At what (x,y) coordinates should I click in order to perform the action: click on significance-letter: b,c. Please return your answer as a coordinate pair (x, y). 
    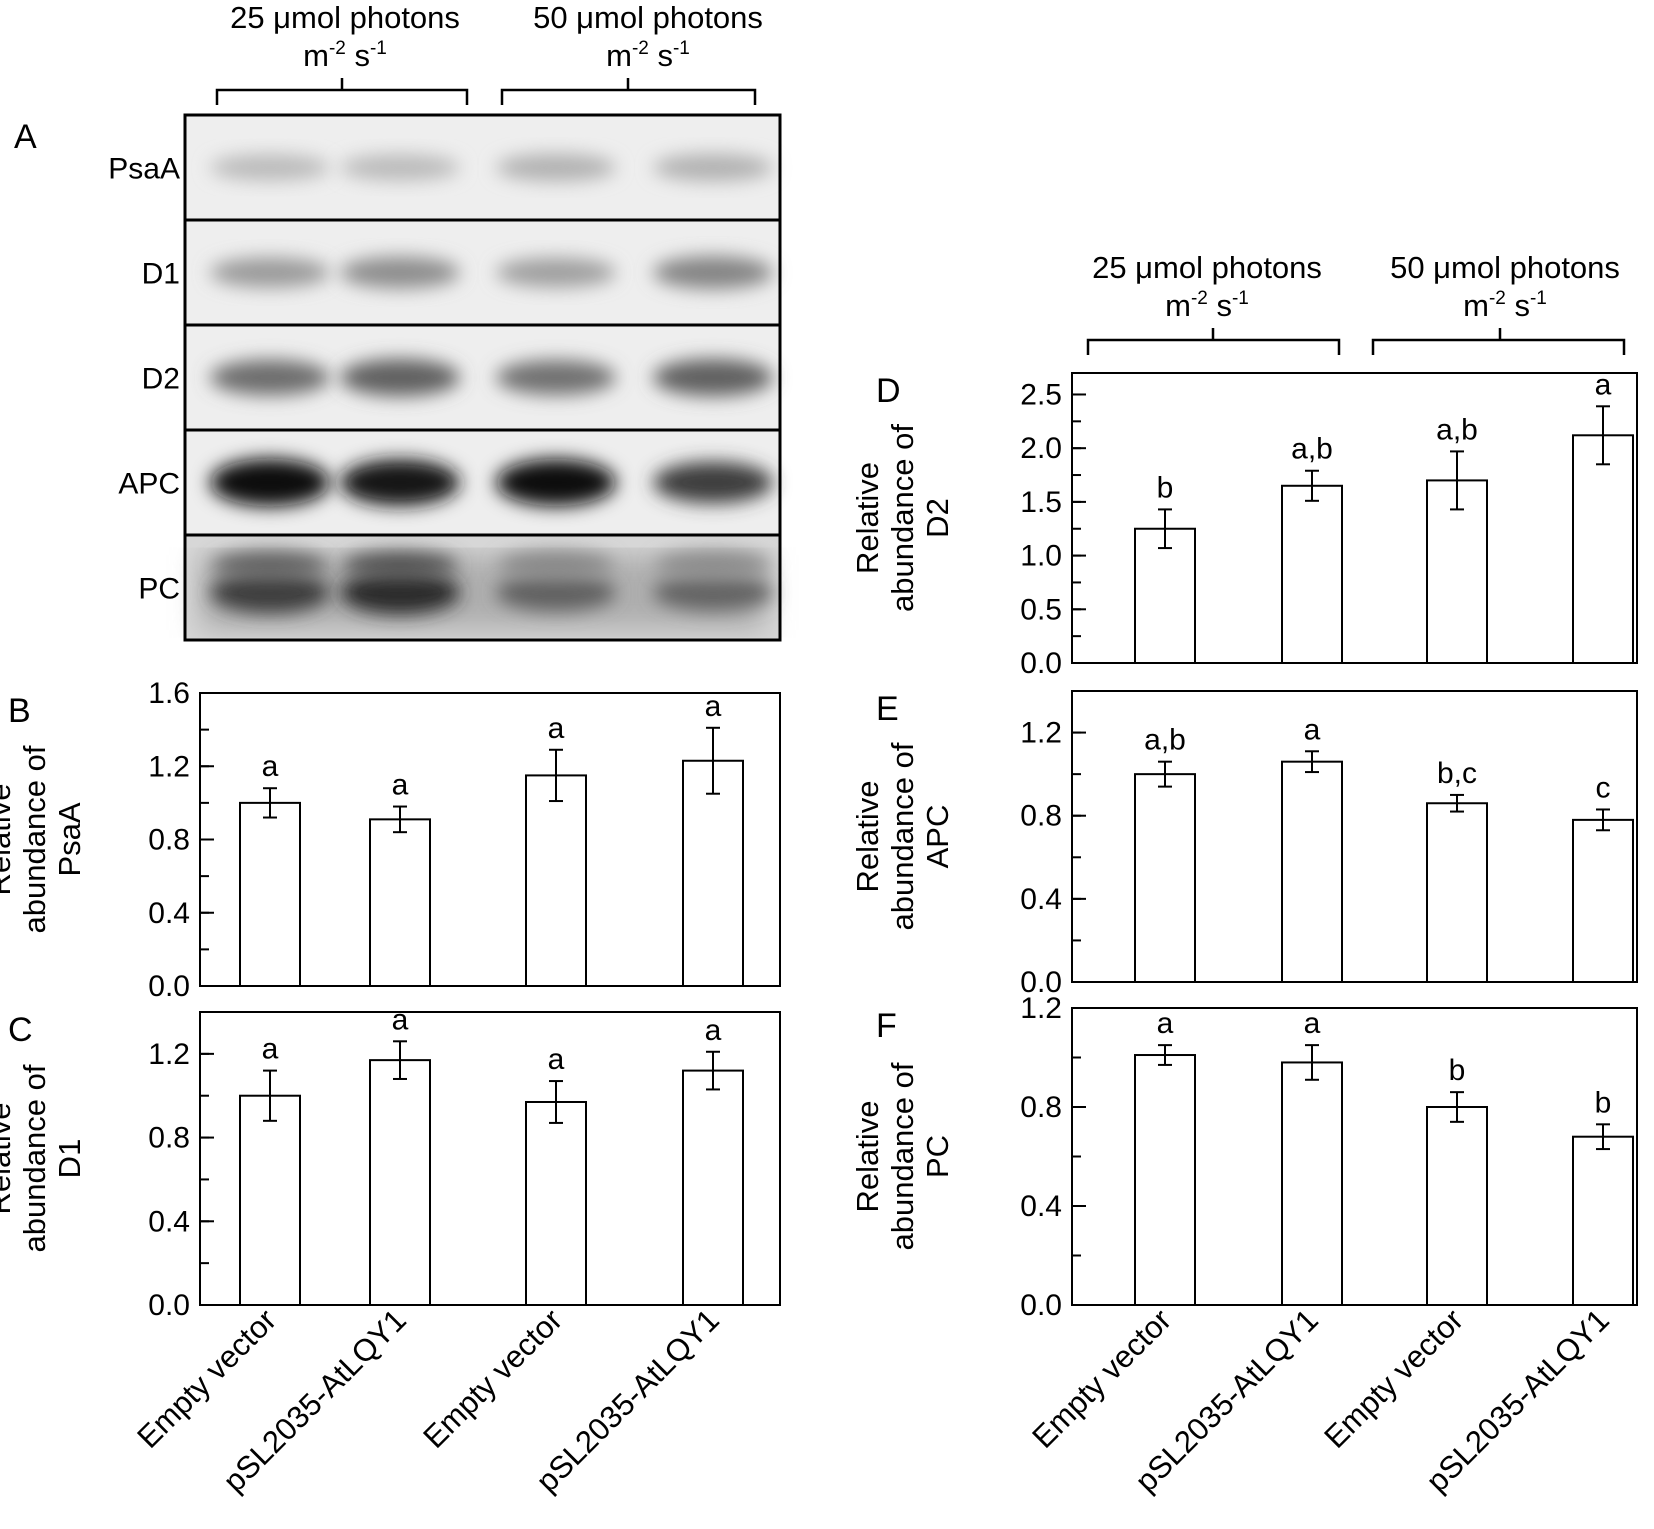
    Looking at the image, I should click on (1457, 773).